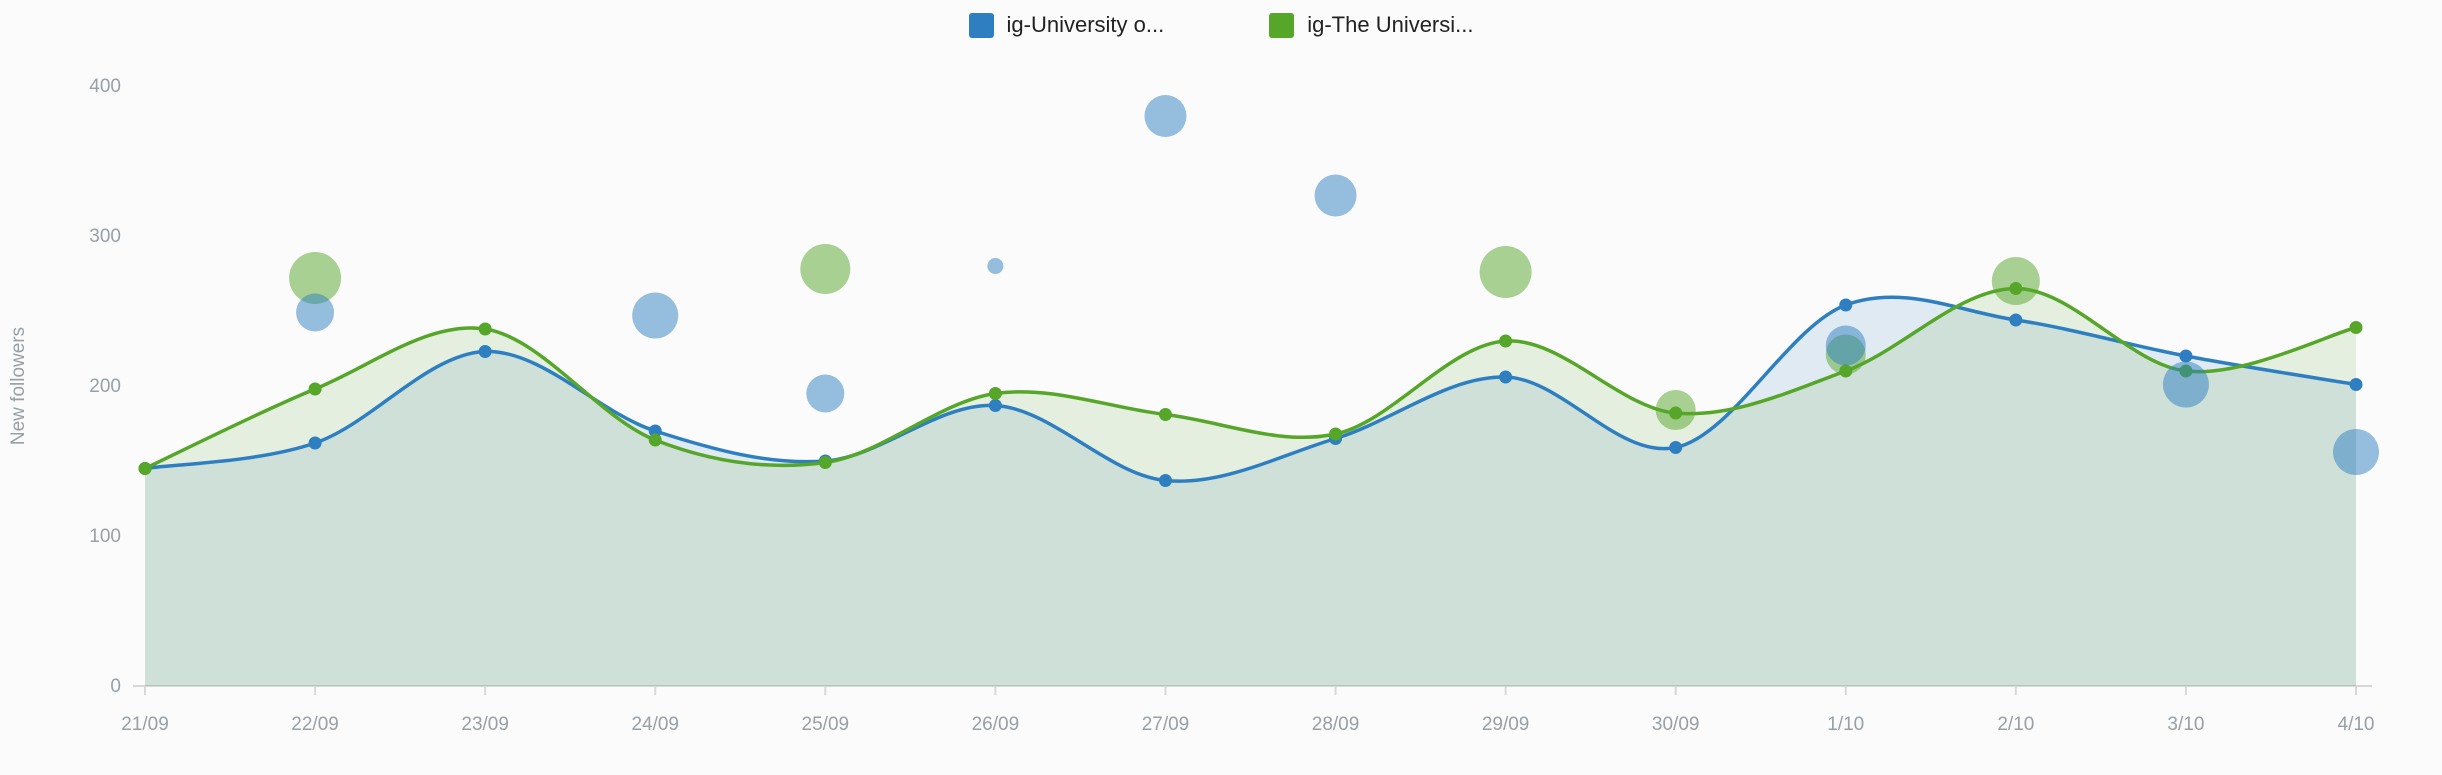 Image resolution: width=2442 pixels, height=775 pixels. Describe the element at coordinates (145, 724) in the screenshot. I see `x-axis-label: 21/09` at that location.